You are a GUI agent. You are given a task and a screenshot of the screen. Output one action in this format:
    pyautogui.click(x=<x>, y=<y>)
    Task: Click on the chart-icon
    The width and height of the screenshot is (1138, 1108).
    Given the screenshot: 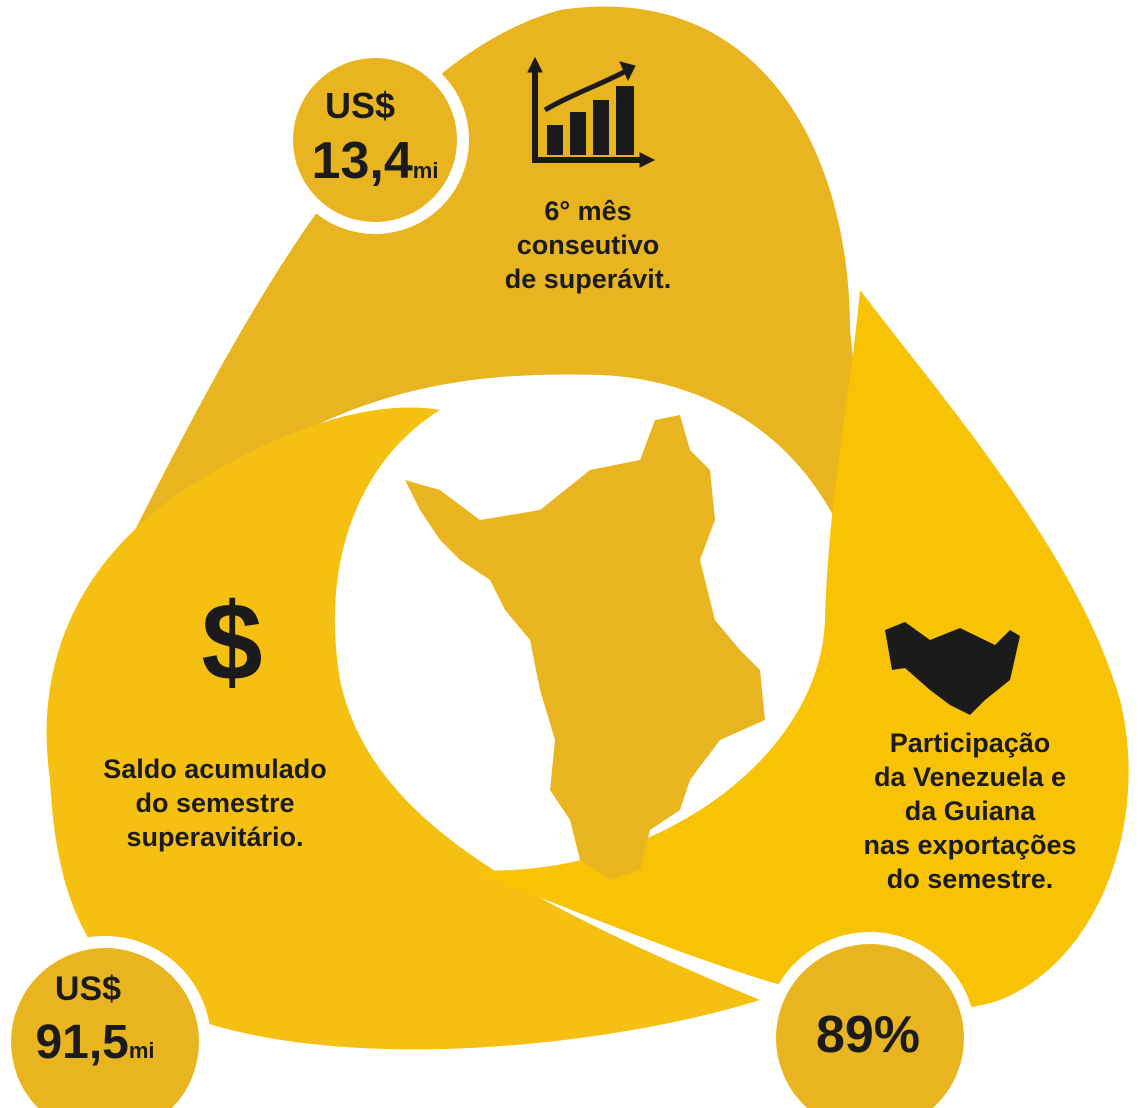 What is the action you would take?
    pyautogui.click(x=591, y=112)
    